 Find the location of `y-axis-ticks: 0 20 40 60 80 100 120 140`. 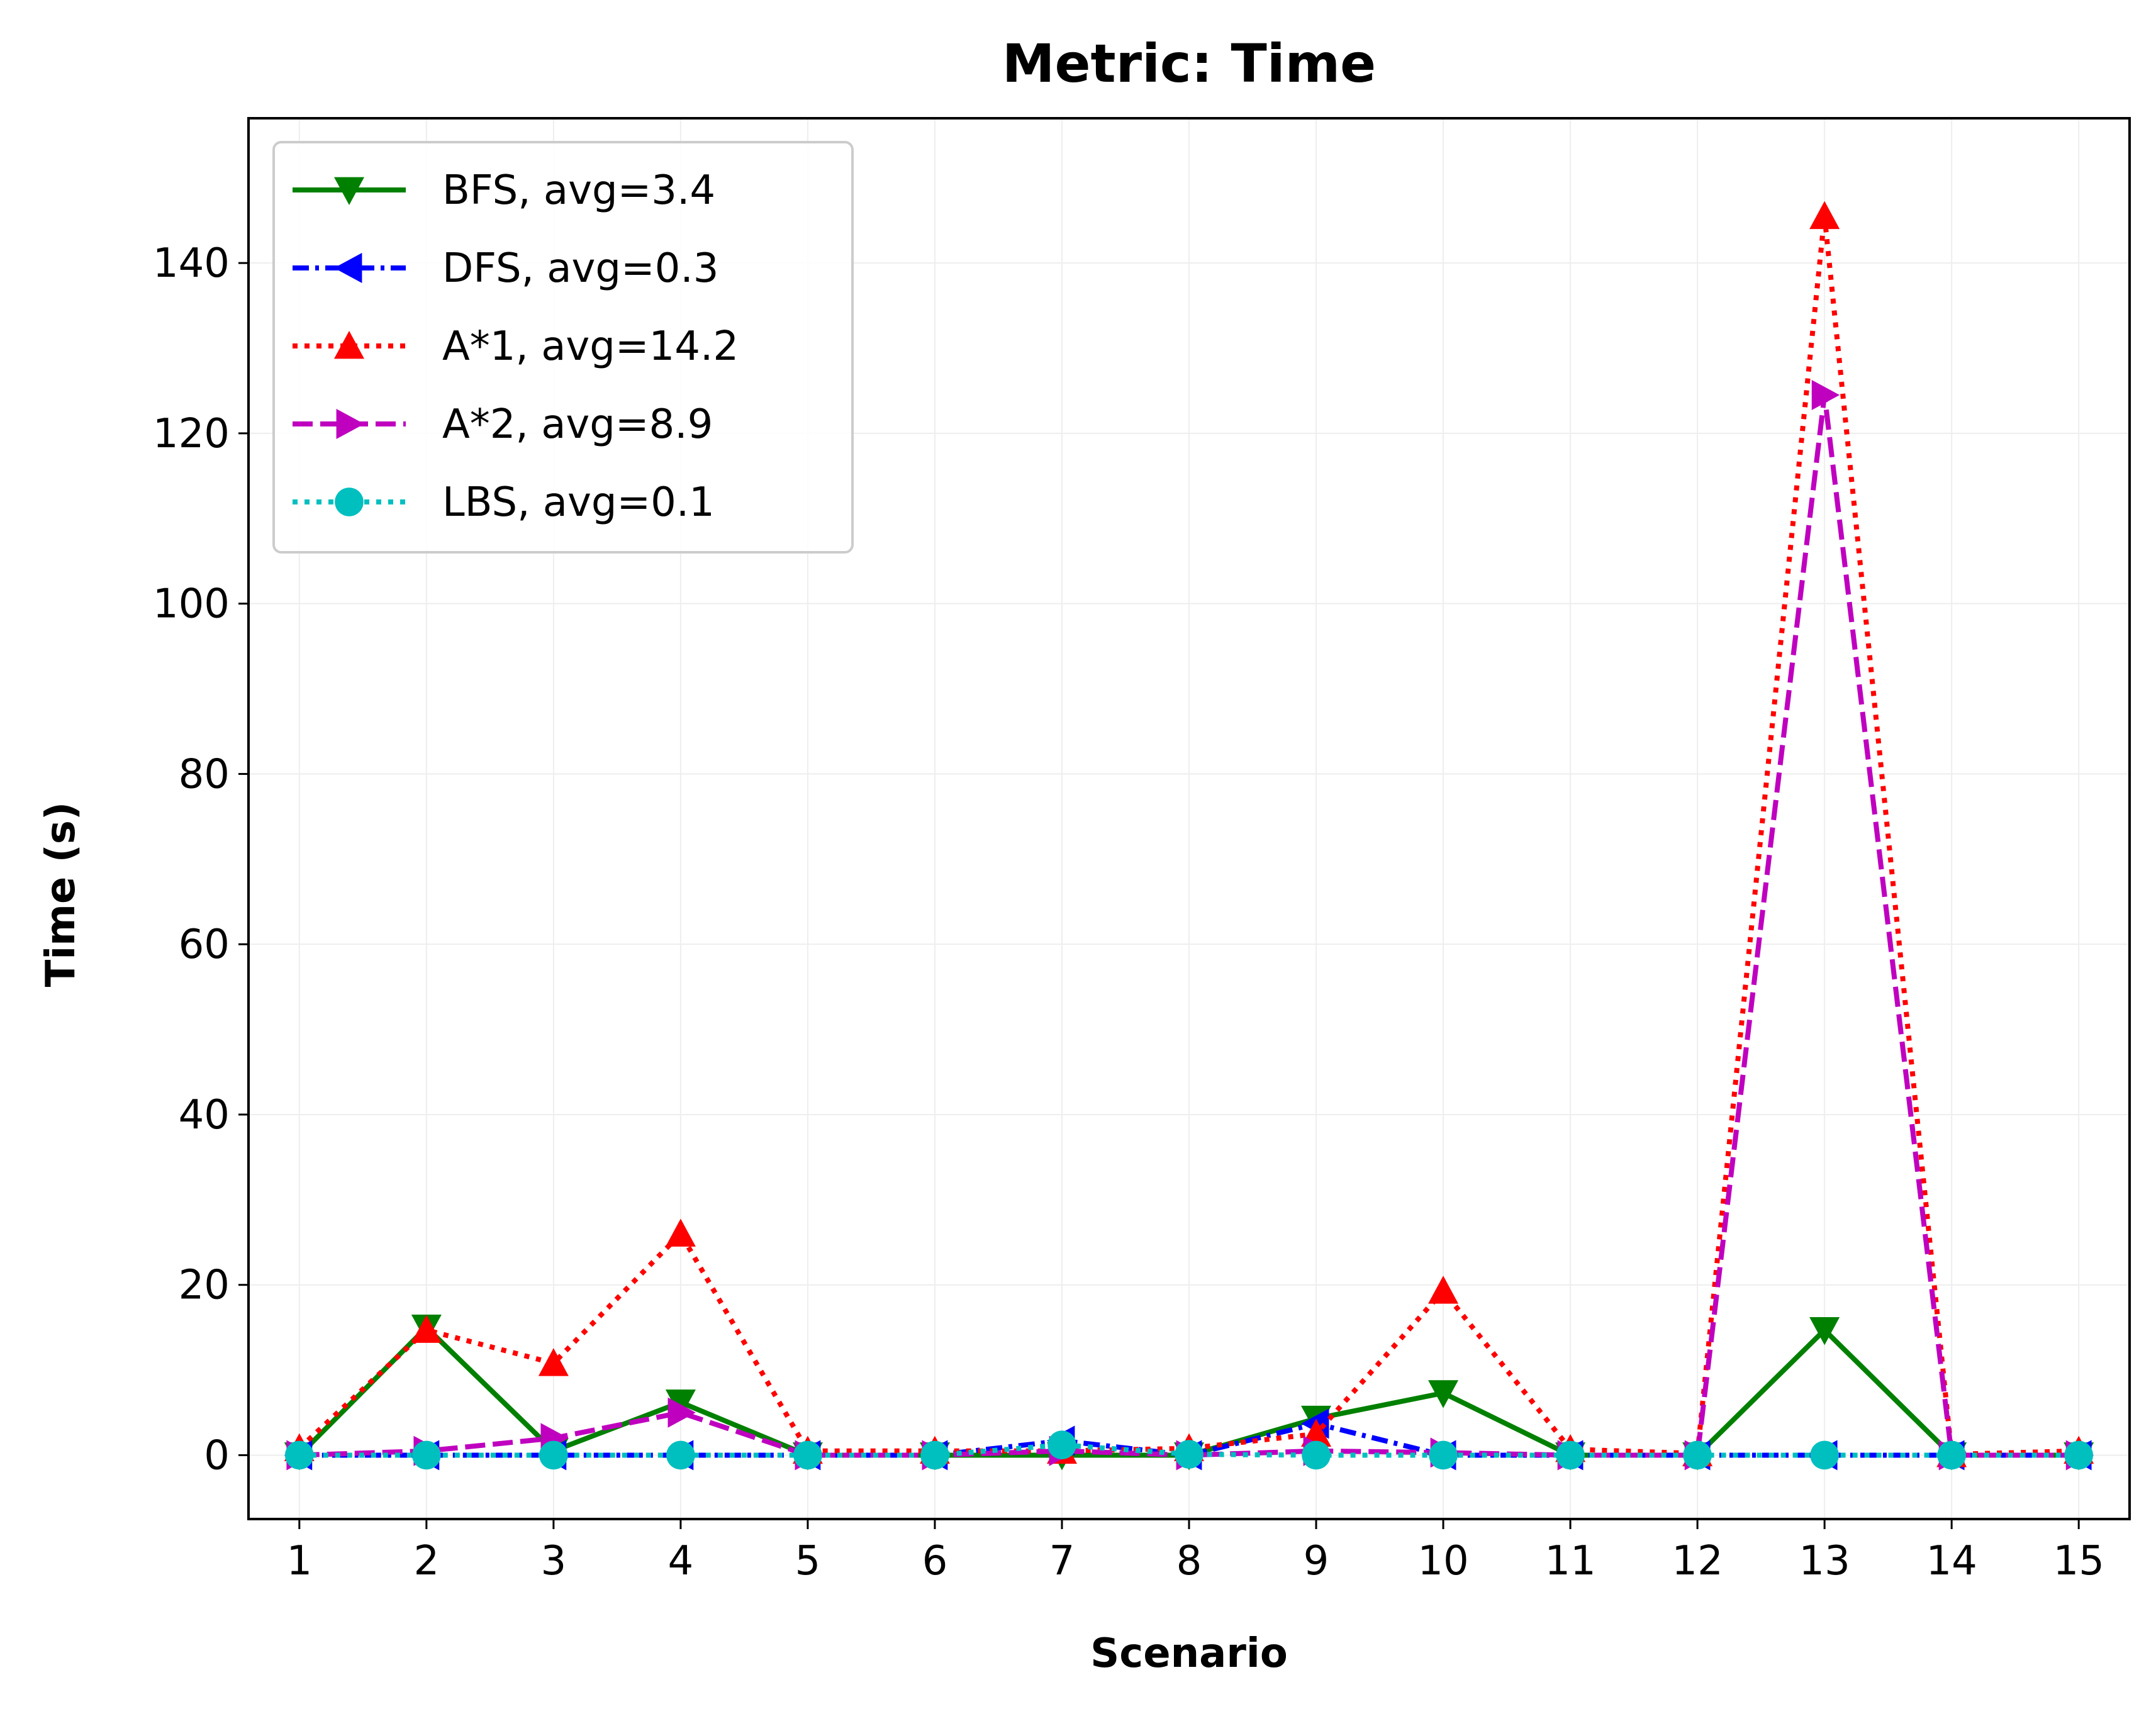

y-axis-ticks: 0 20 40 60 80 100 120 140 is located at coordinates (201, 859).